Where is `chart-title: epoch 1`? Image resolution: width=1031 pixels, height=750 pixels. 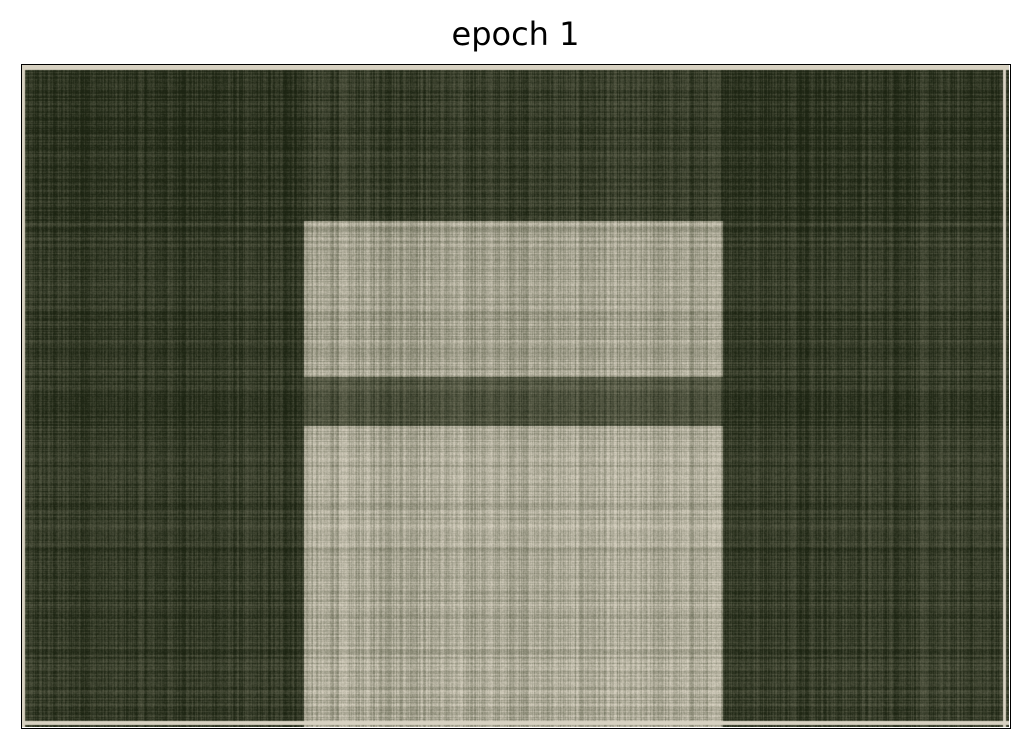 chart-title: epoch 1 is located at coordinates (515, 34).